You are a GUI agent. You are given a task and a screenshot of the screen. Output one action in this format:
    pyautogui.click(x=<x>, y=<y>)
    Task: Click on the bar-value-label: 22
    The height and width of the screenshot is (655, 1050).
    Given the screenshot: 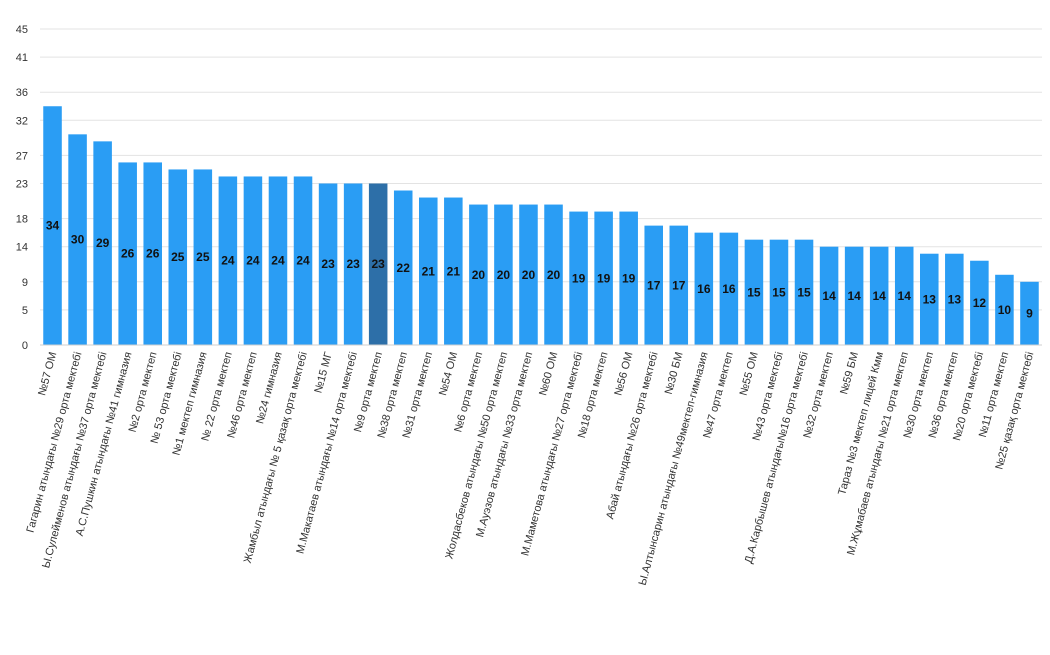 What is the action you would take?
    pyautogui.click(x=404, y=268)
    